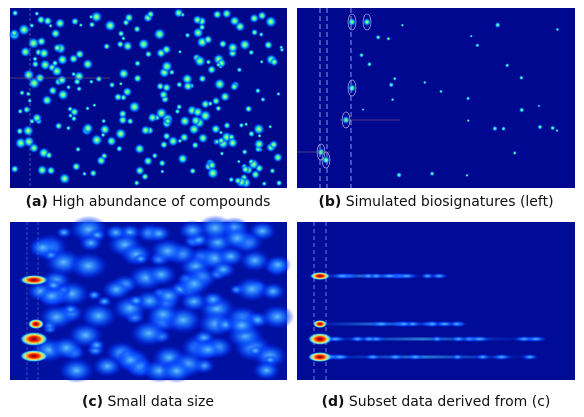 This screenshot has width=584, height=417. What do you see at coordinates (161, 202) in the screenshot?
I see `caption-text: High abundance of compounds` at bounding box center [161, 202].